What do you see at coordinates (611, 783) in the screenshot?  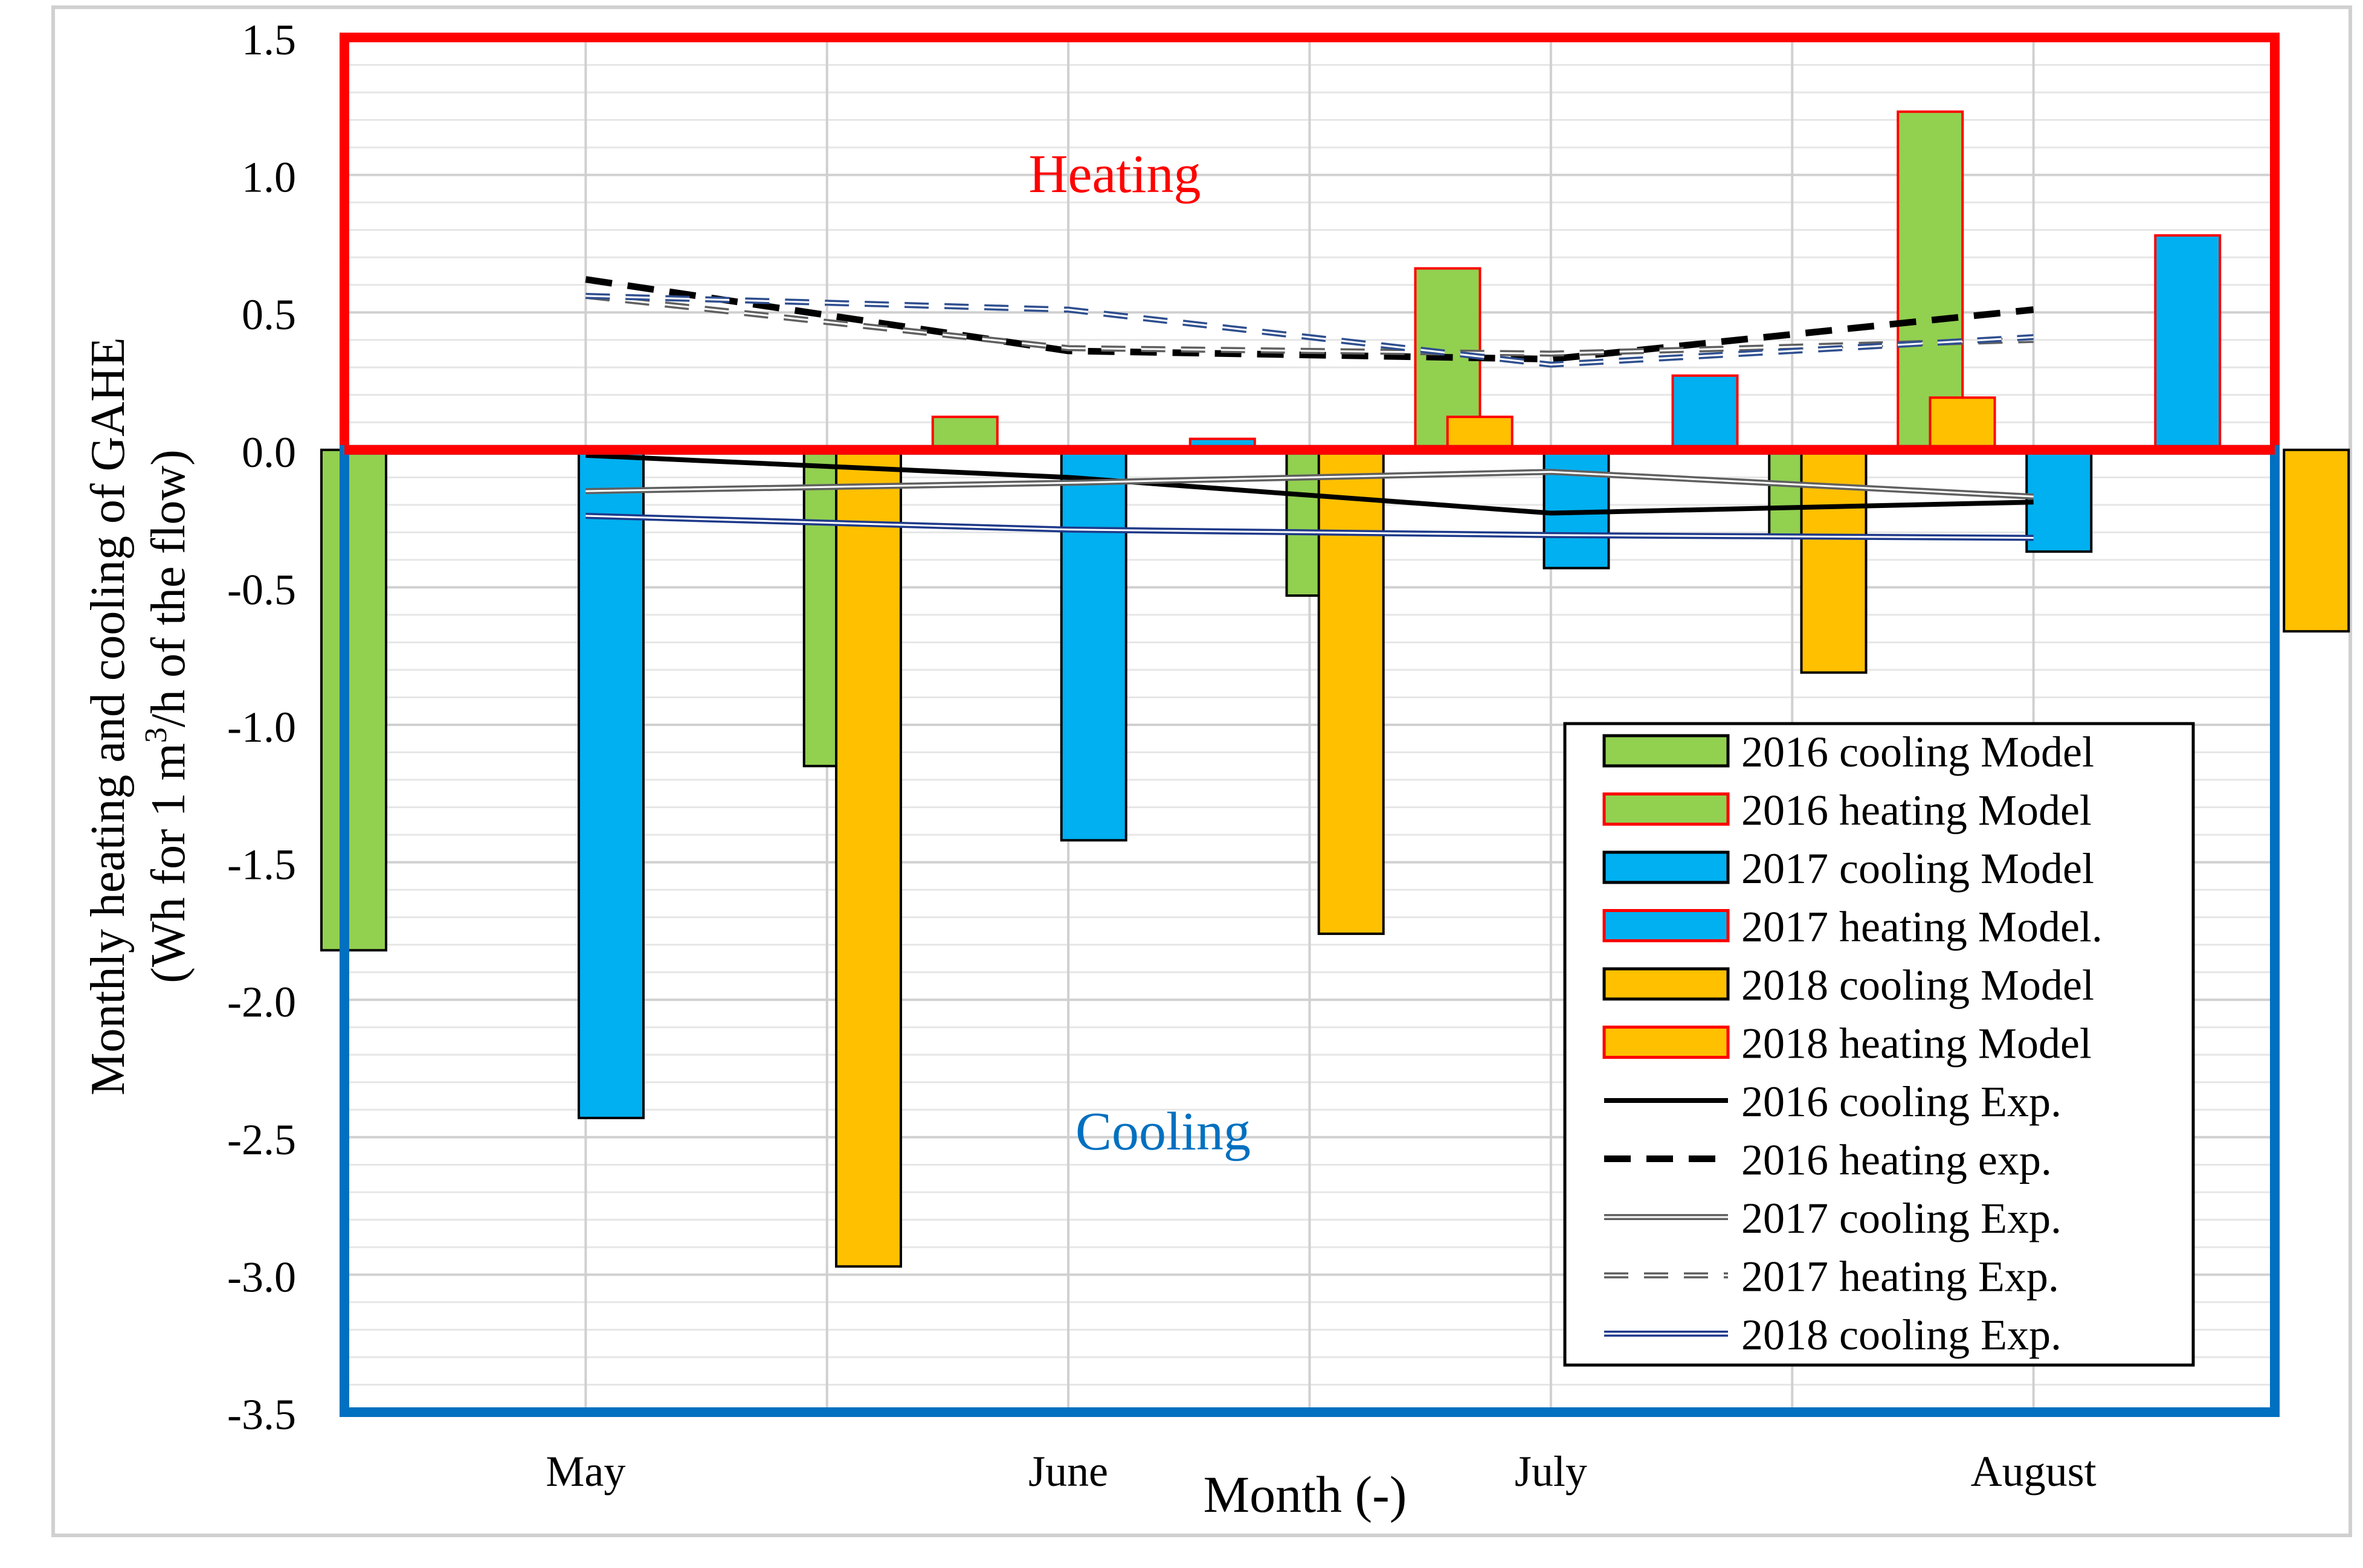 I see `bar-2017-cooling-model-may` at bounding box center [611, 783].